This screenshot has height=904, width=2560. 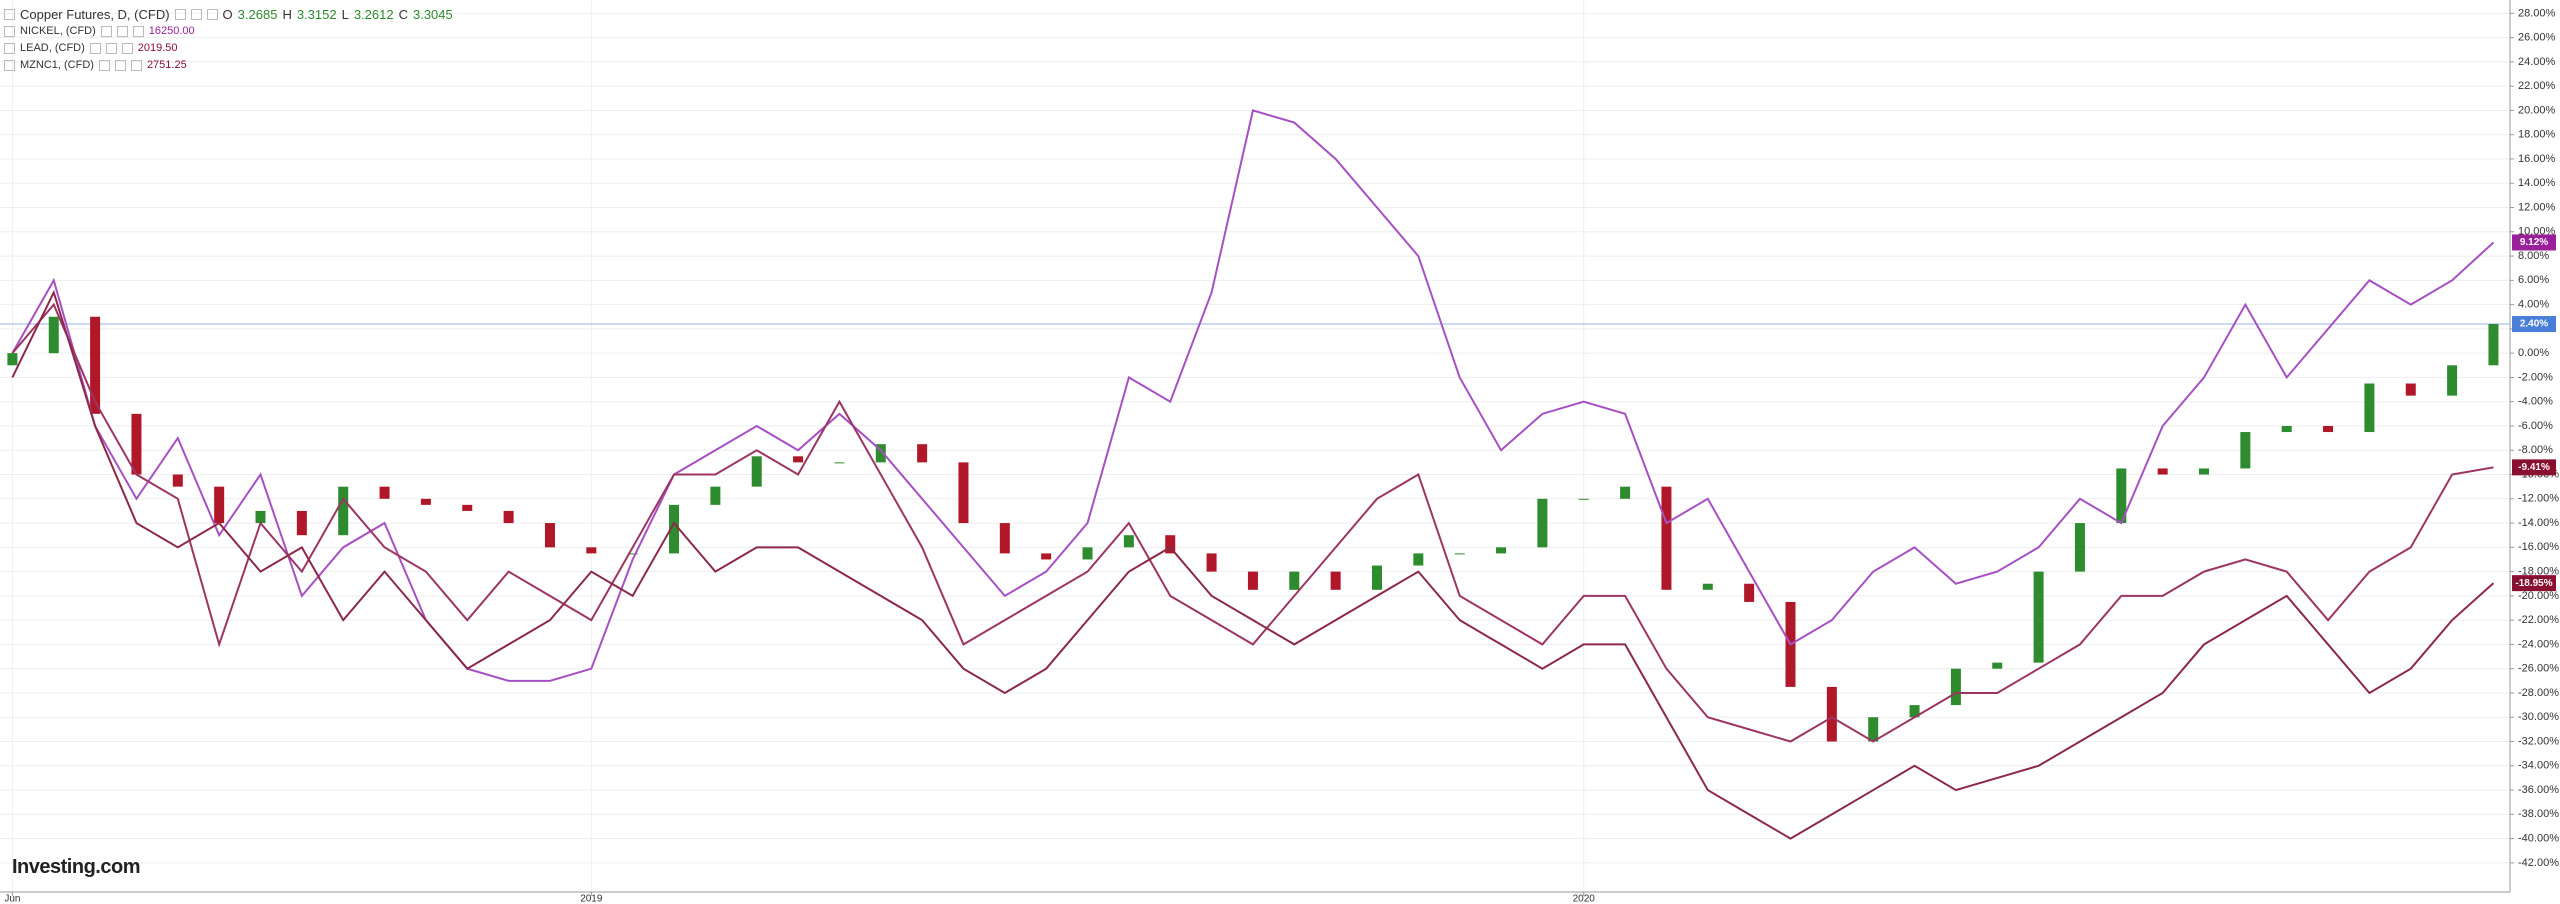 I want to click on legend-name: MZNC1, (CFD), so click(x=57, y=65).